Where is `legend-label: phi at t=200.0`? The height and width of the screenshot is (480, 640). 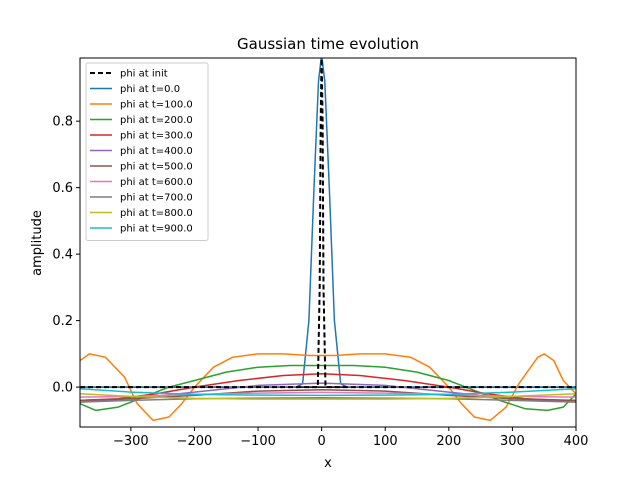
legend-label: phi at t=200.0 is located at coordinates (156, 120).